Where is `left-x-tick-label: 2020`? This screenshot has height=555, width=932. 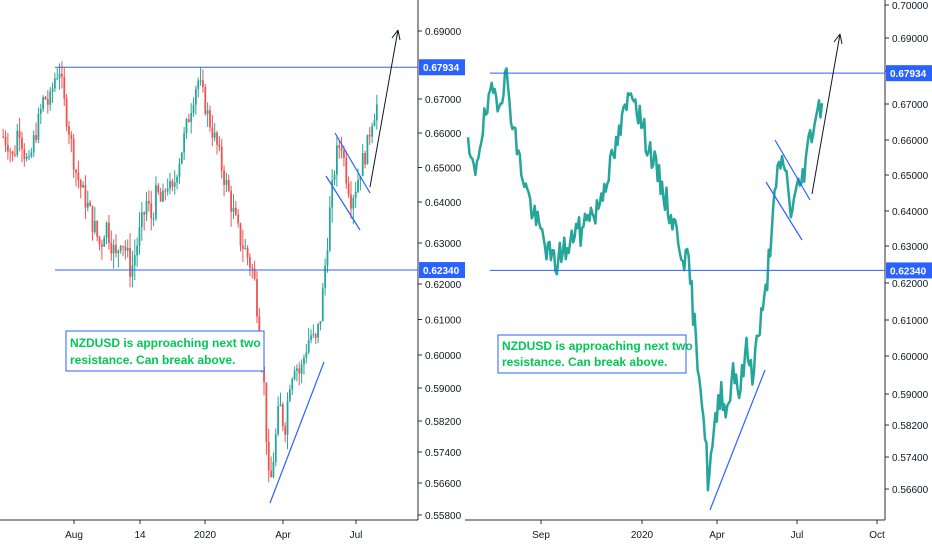 left-x-tick-label: 2020 is located at coordinates (205, 535).